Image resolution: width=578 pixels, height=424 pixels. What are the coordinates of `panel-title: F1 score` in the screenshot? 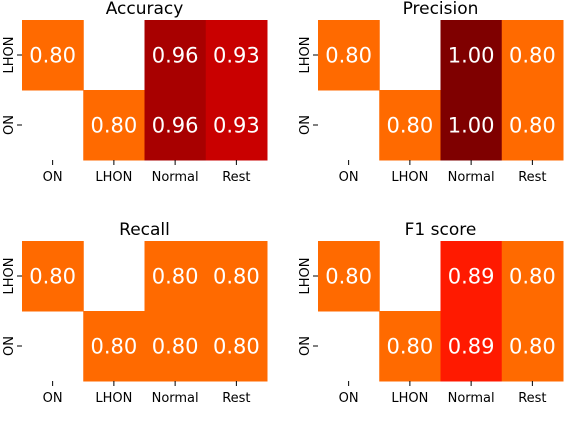 It's located at (441, 230).